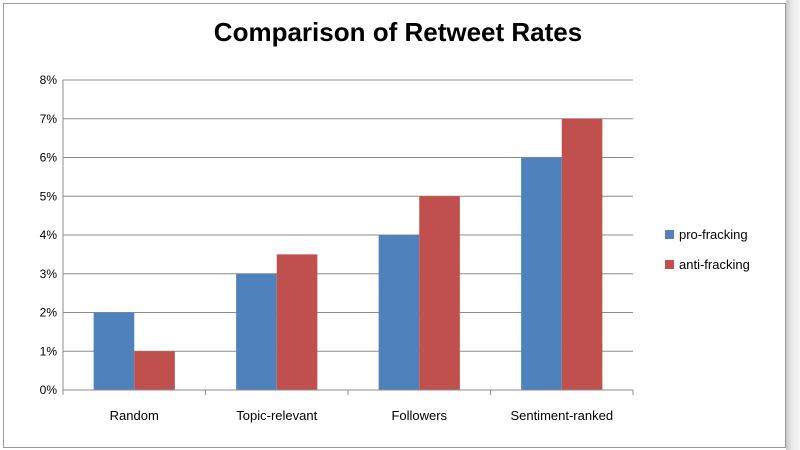  I want to click on y-tick-label: 2%, so click(49, 313).